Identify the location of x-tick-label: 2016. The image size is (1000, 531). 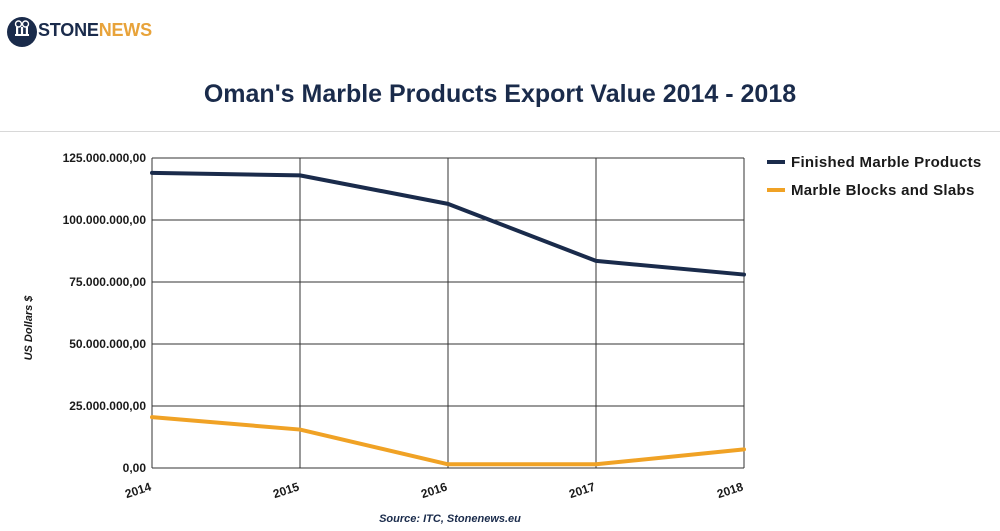
(434, 490).